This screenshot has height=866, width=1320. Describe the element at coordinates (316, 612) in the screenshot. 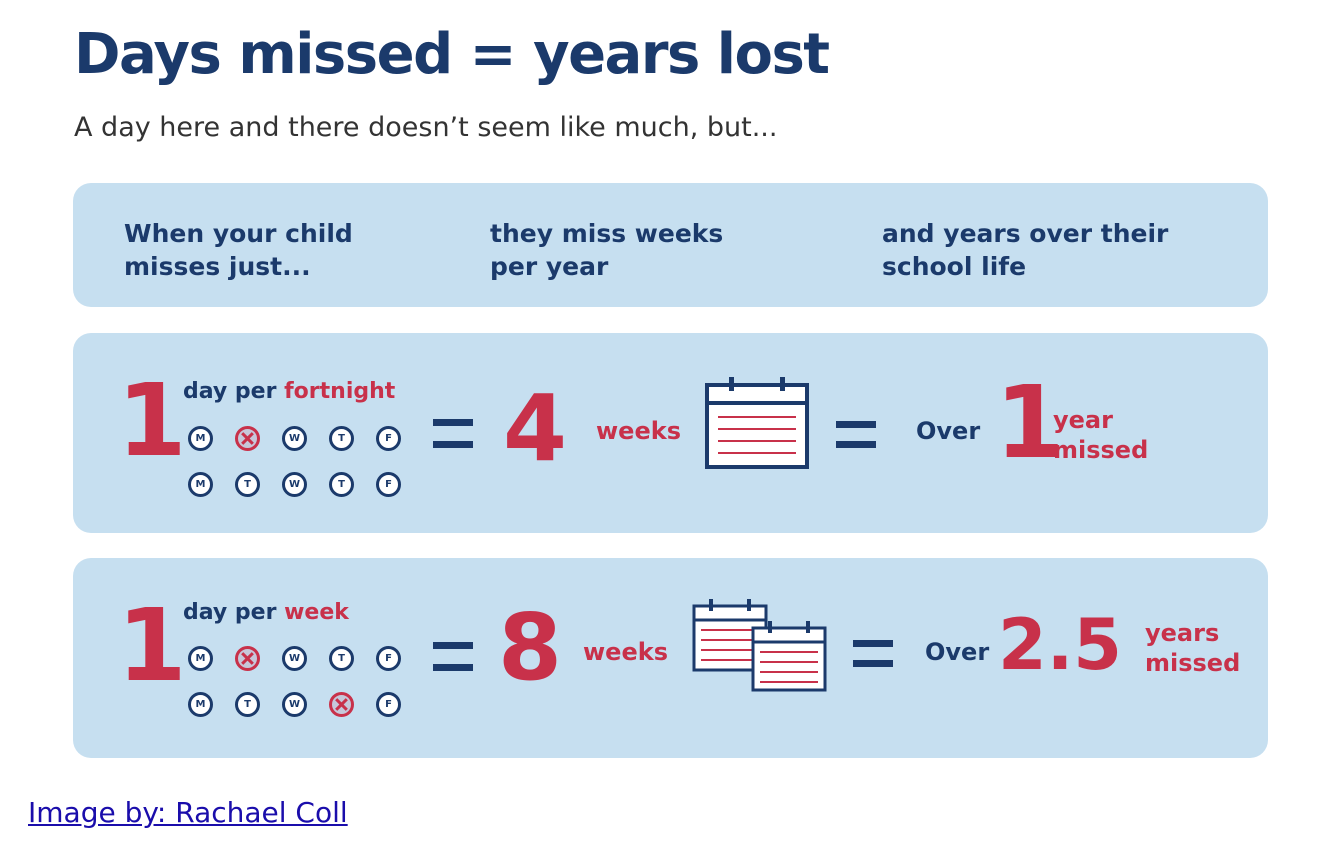

I see `frequency-highlight: week` at that location.